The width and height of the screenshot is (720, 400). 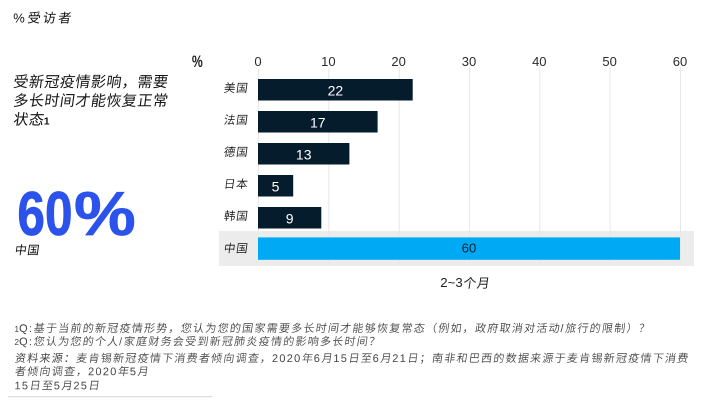 I want to click on svg-text: 10, so click(x=328, y=61).